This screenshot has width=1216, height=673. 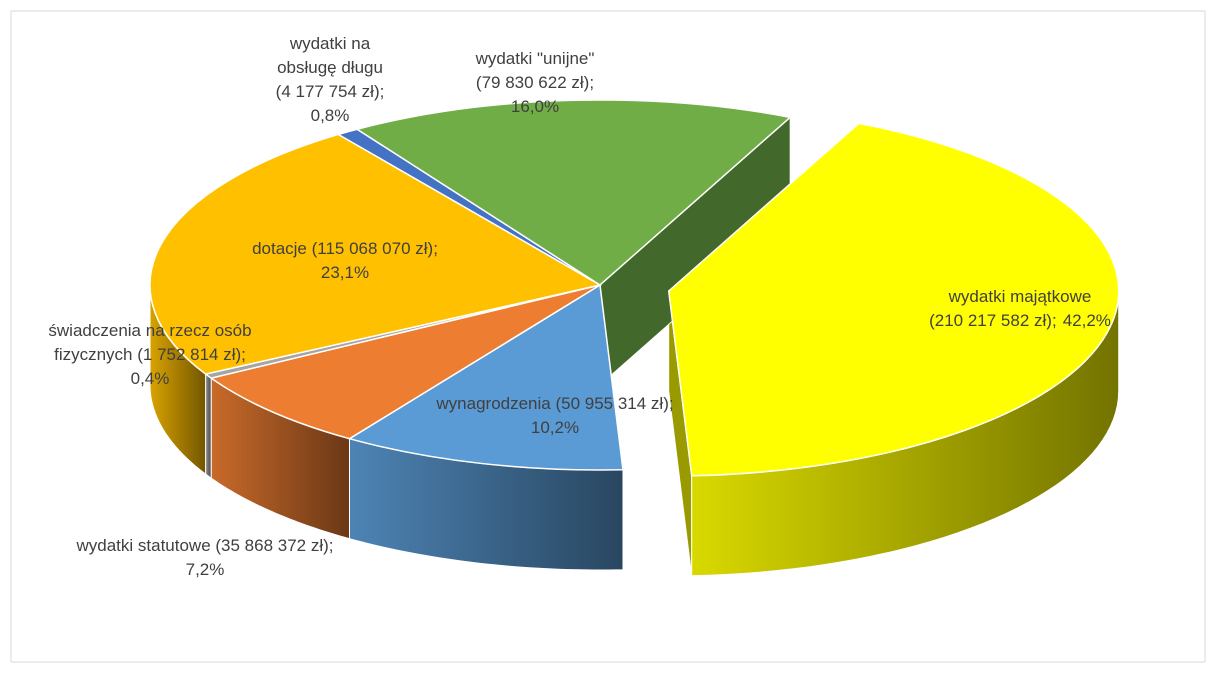 I want to click on label-line: (79 830 622 zł);, so click(x=535, y=82).